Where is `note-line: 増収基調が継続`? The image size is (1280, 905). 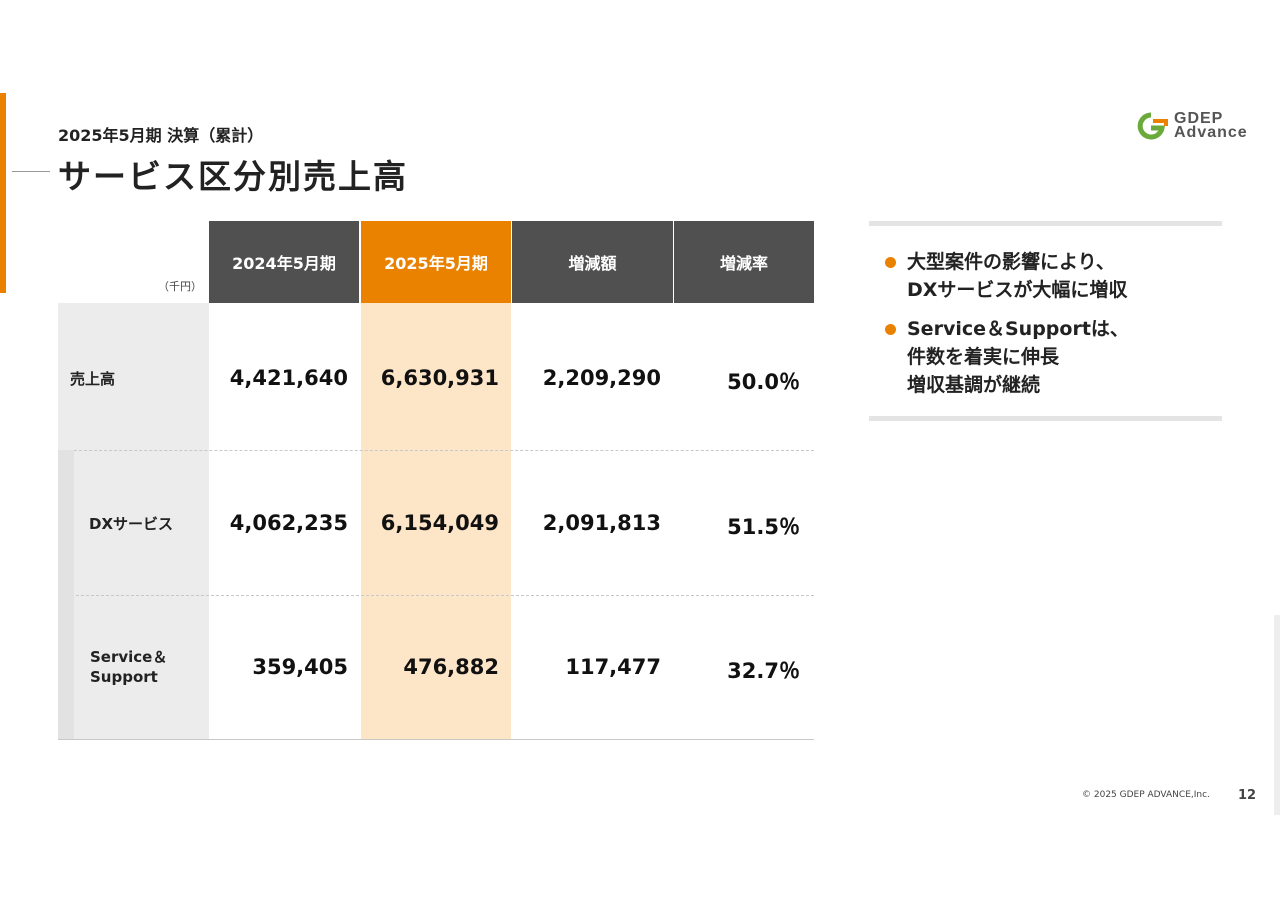
note-line: 増収基調が継続 is located at coordinates (974, 385).